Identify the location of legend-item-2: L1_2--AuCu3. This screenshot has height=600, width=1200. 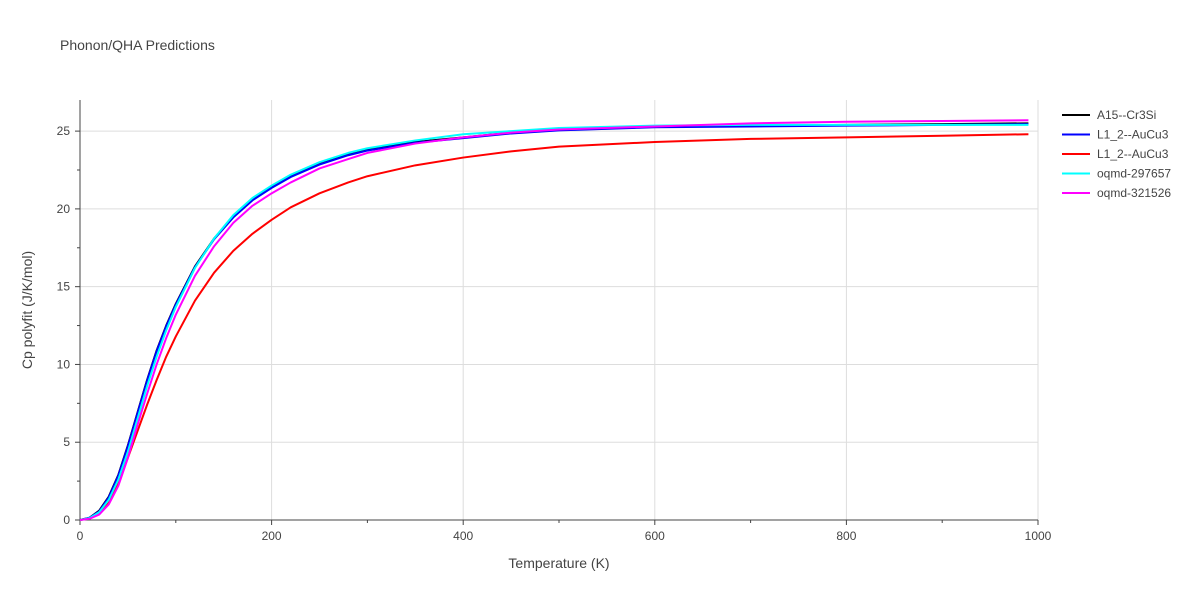
(1115, 135).